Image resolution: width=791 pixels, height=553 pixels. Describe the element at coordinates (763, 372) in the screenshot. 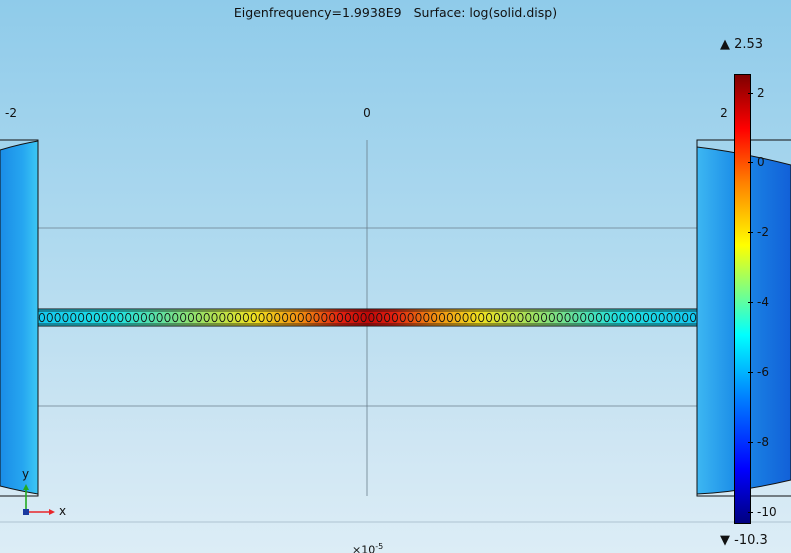

I see `colorbar-tick-label: -6` at that location.